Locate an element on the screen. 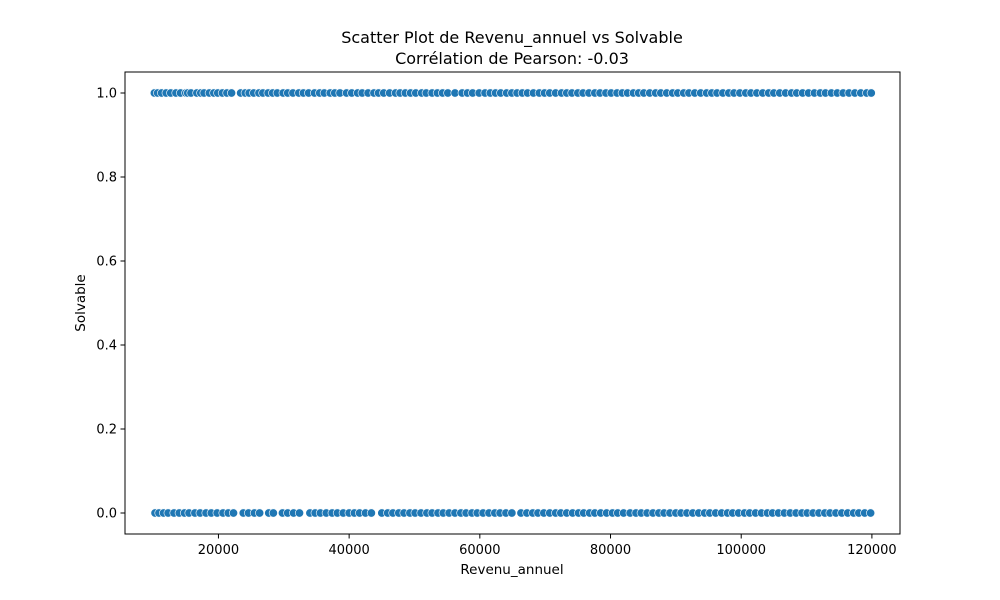 The width and height of the screenshot is (1000, 600). y-tick-label: 0.0 is located at coordinates (106, 514).